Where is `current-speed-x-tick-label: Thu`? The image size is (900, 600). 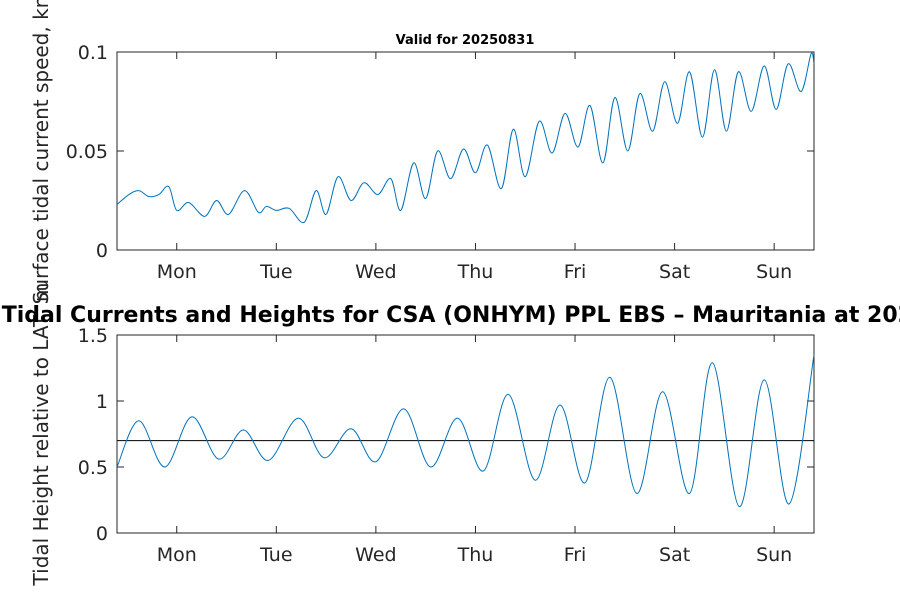 current-speed-x-tick-label: Thu is located at coordinates (475, 272).